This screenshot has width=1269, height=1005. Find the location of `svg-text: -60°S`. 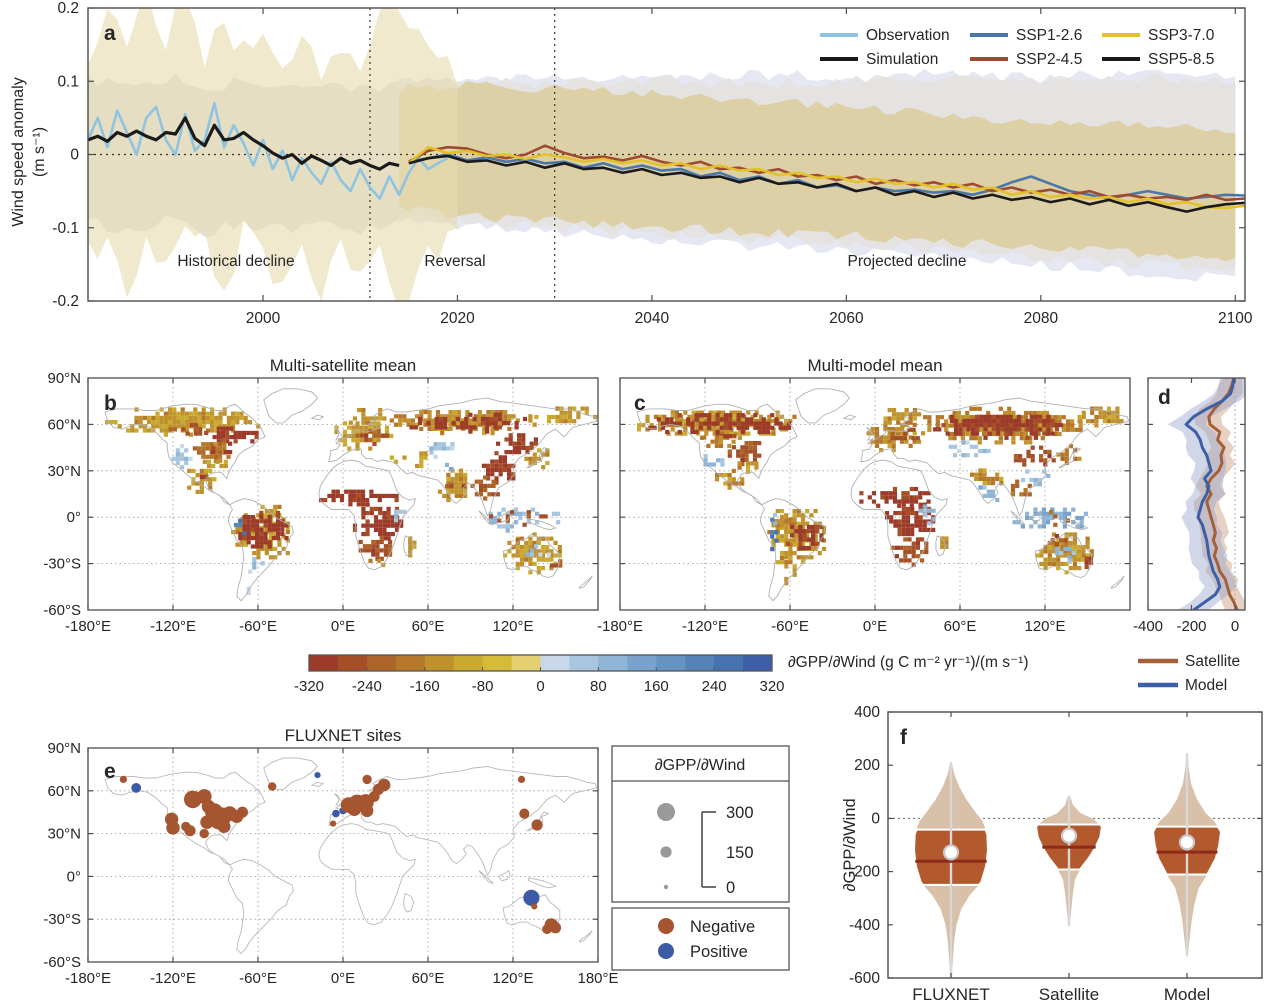

svg-text: -60°S is located at coordinates (62, 962).